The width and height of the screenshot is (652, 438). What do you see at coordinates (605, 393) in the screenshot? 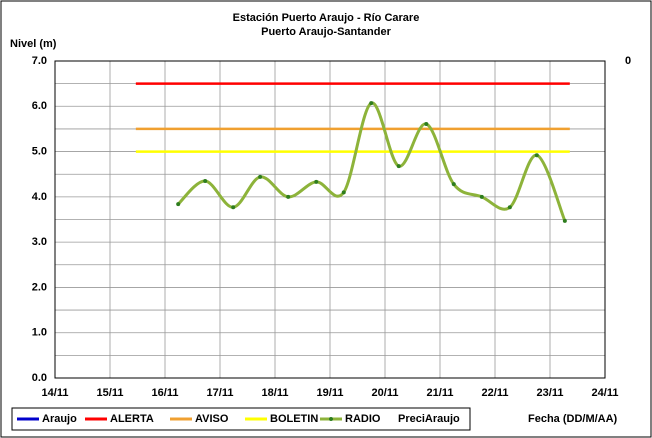
I see `x-tick-label: 24/11` at bounding box center [605, 393].